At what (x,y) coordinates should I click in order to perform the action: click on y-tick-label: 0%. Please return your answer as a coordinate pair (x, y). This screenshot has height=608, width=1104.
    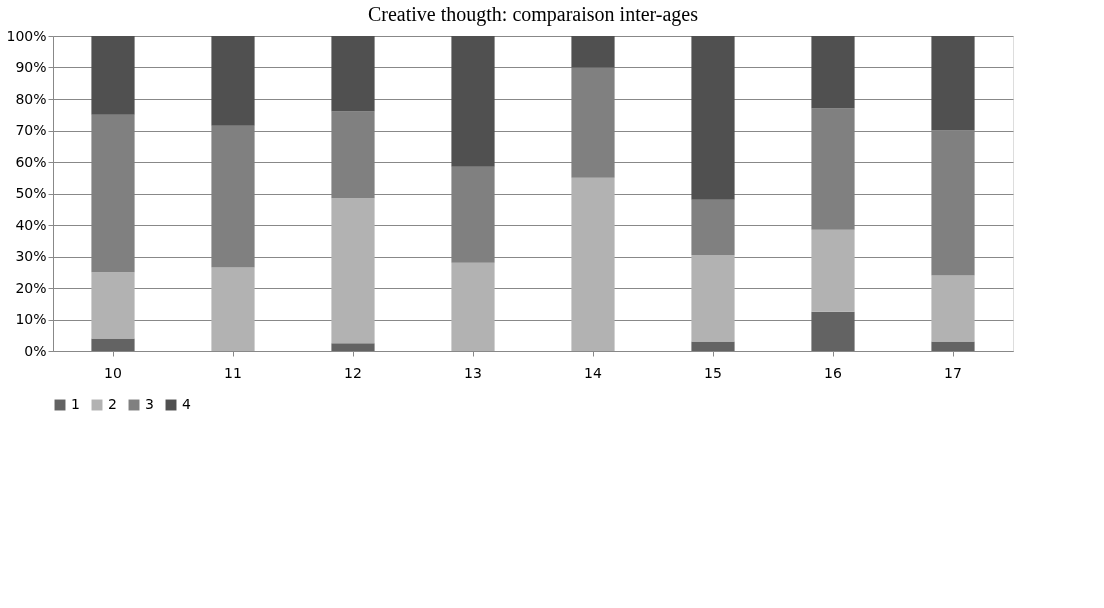
    Looking at the image, I should click on (35, 350).